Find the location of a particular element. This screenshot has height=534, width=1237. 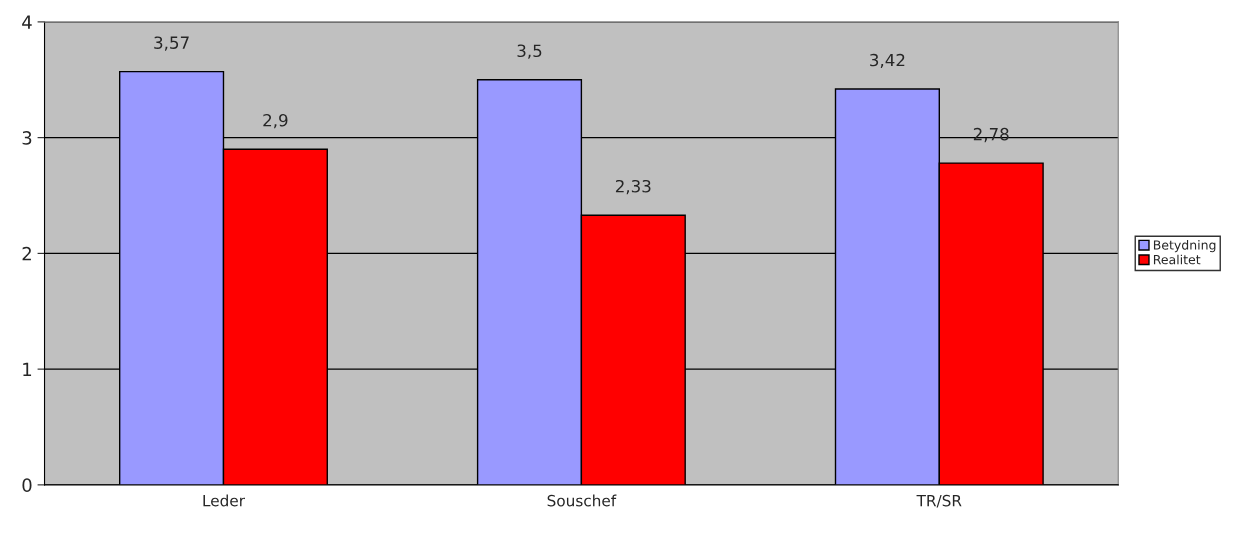

y-tick-label: 3 is located at coordinates (27, 138).